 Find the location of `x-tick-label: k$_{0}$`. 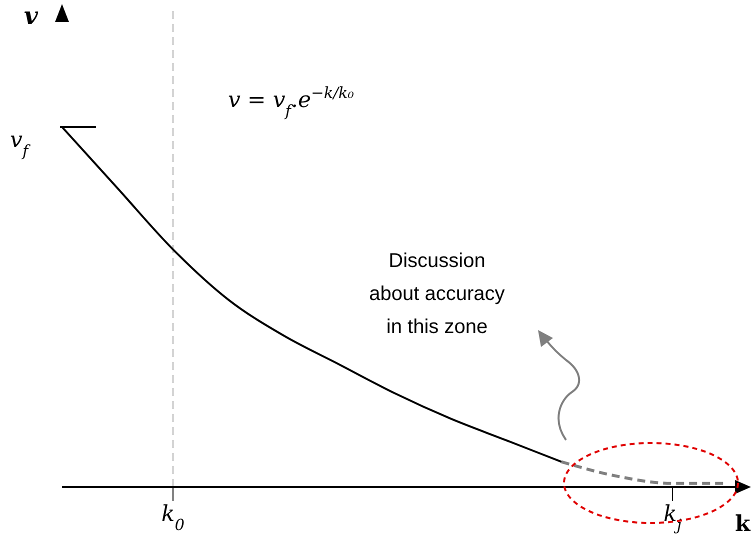

x-tick-label: k$_{0}$ is located at coordinates (173, 518).